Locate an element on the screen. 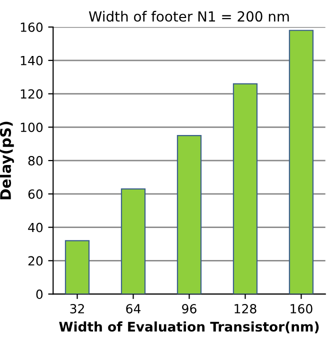  x-tick-label: 32 is located at coordinates (77, 309).